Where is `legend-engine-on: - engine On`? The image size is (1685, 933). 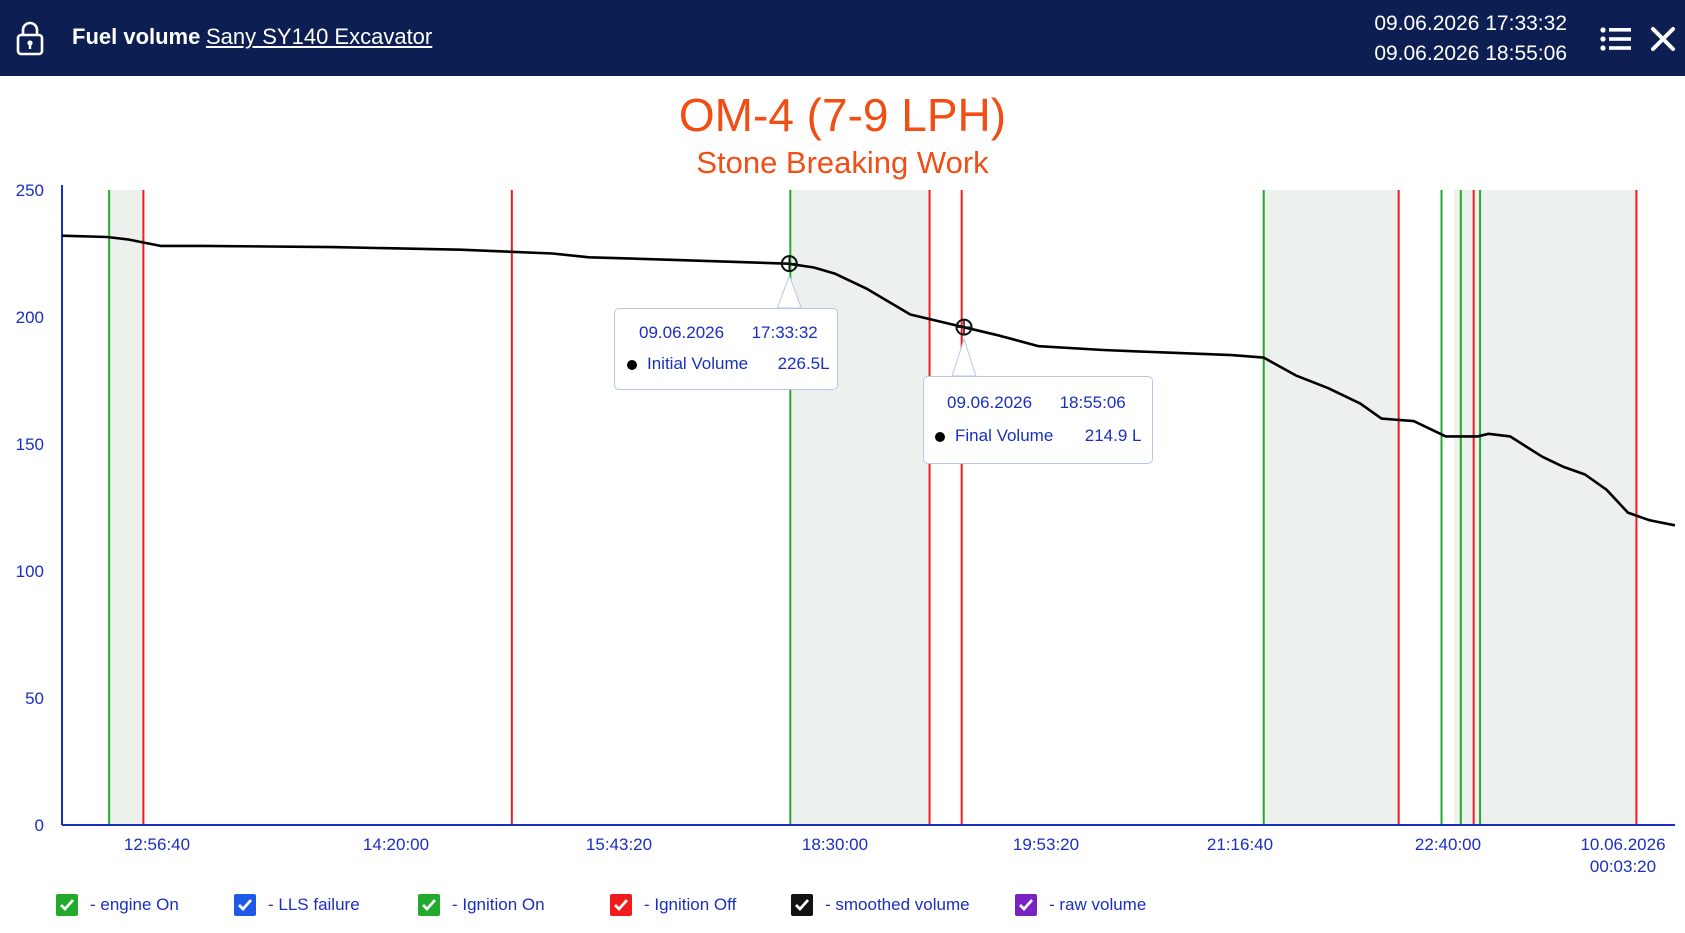 legend-engine-on: - engine On is located at coordinates (117, 905).